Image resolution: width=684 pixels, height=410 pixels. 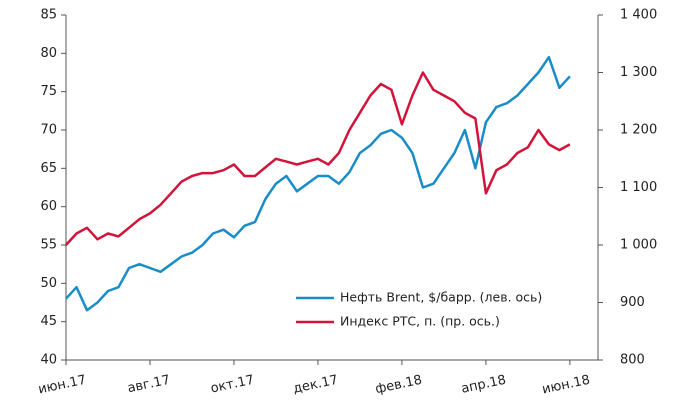 What do you see at coordinates (48, 15) in the screenshot?
I see `y-tick-label: 85` at bounding box center [48, 15].